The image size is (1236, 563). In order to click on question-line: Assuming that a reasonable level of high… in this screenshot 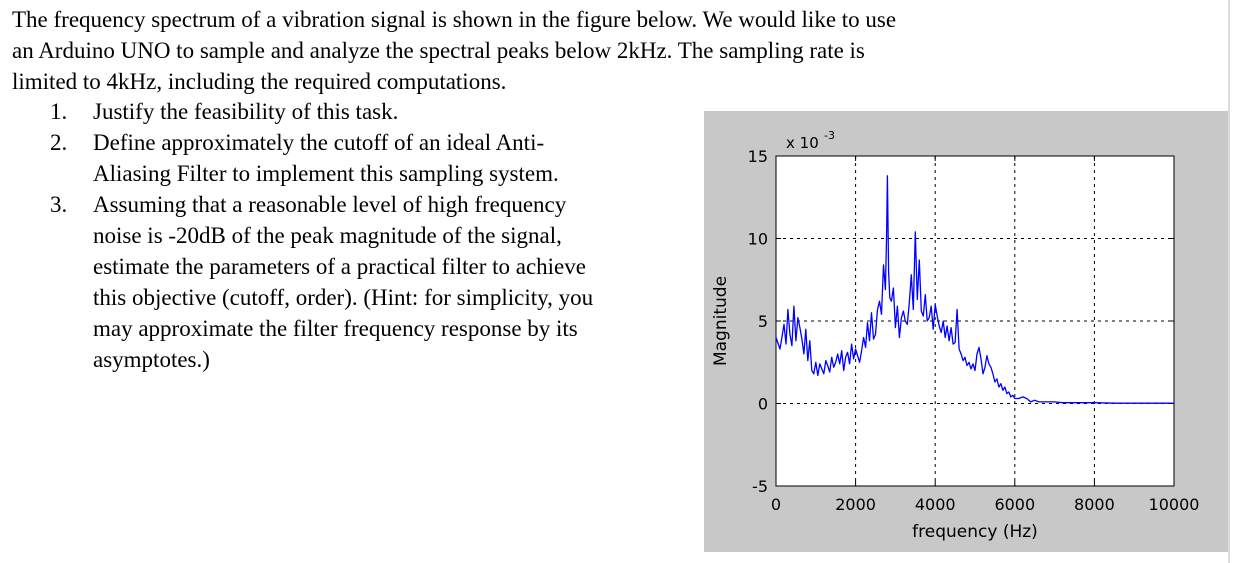, I will do `click(330, 204)`.